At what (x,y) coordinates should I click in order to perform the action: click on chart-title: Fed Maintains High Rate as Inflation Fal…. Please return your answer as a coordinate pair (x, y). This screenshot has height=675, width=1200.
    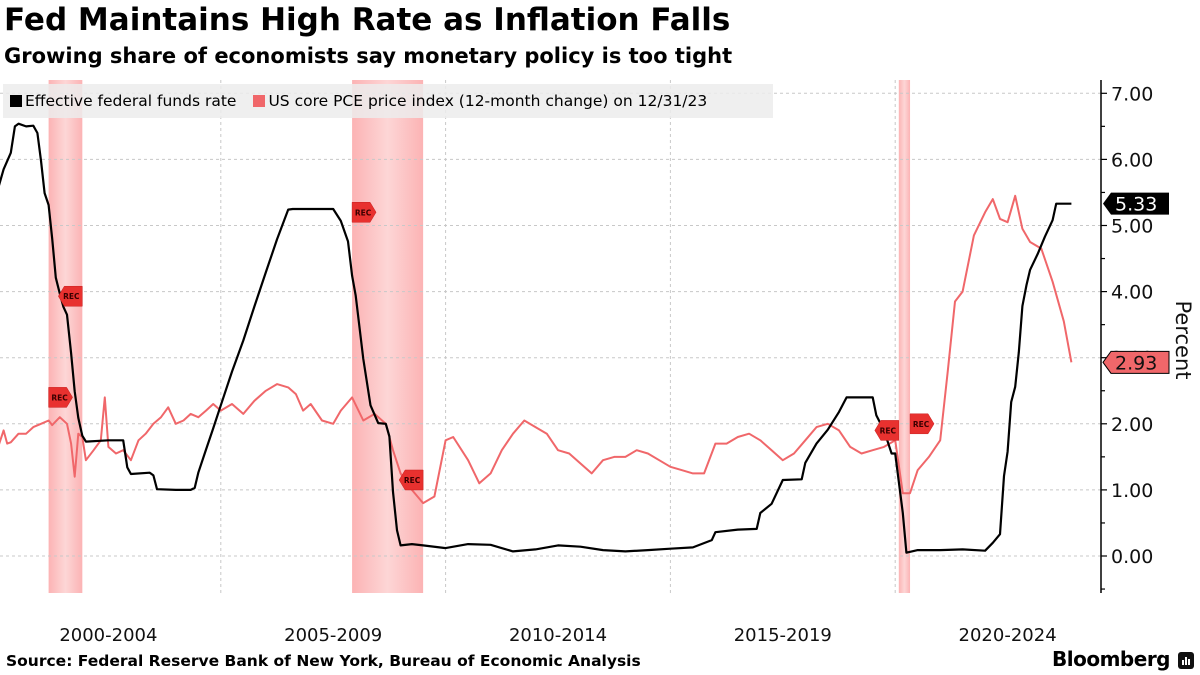
    Looking at the image, I should click on (367, 20).